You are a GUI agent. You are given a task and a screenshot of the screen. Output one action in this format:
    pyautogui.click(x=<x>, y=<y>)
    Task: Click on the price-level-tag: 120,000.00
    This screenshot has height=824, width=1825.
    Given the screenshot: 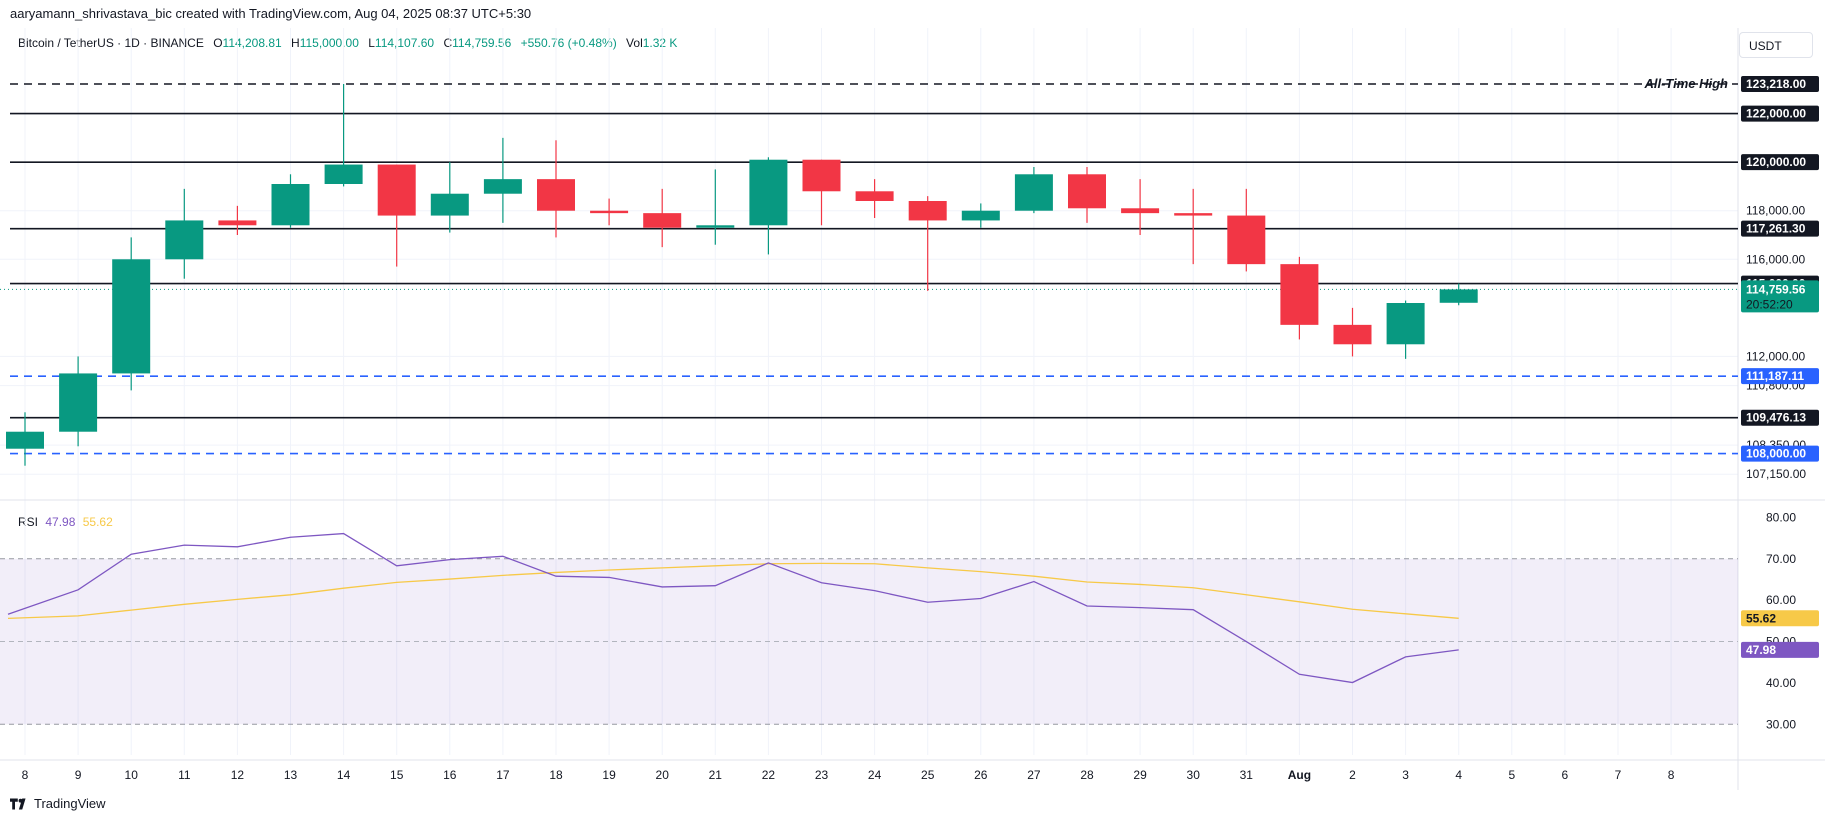 What is the action you would take?
    pyautogui.click(x=1776, y=162)
    